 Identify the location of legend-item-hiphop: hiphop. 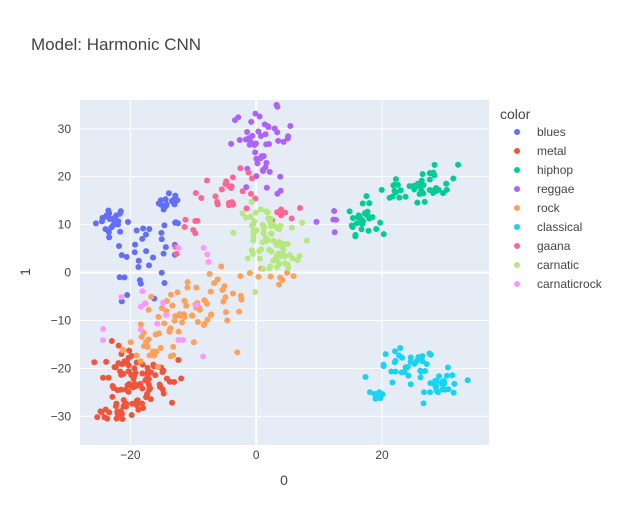
(543, 170).